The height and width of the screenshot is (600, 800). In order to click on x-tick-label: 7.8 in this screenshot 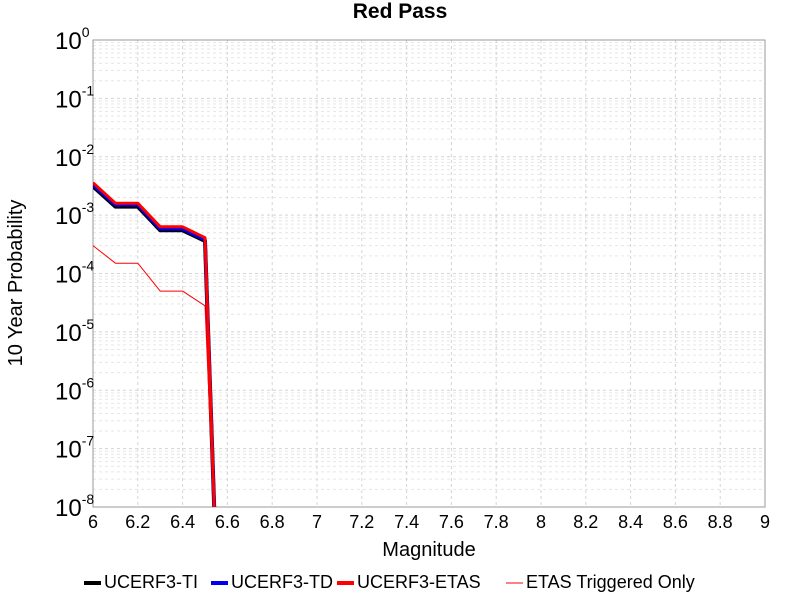, I will do `click(496, 522)`.